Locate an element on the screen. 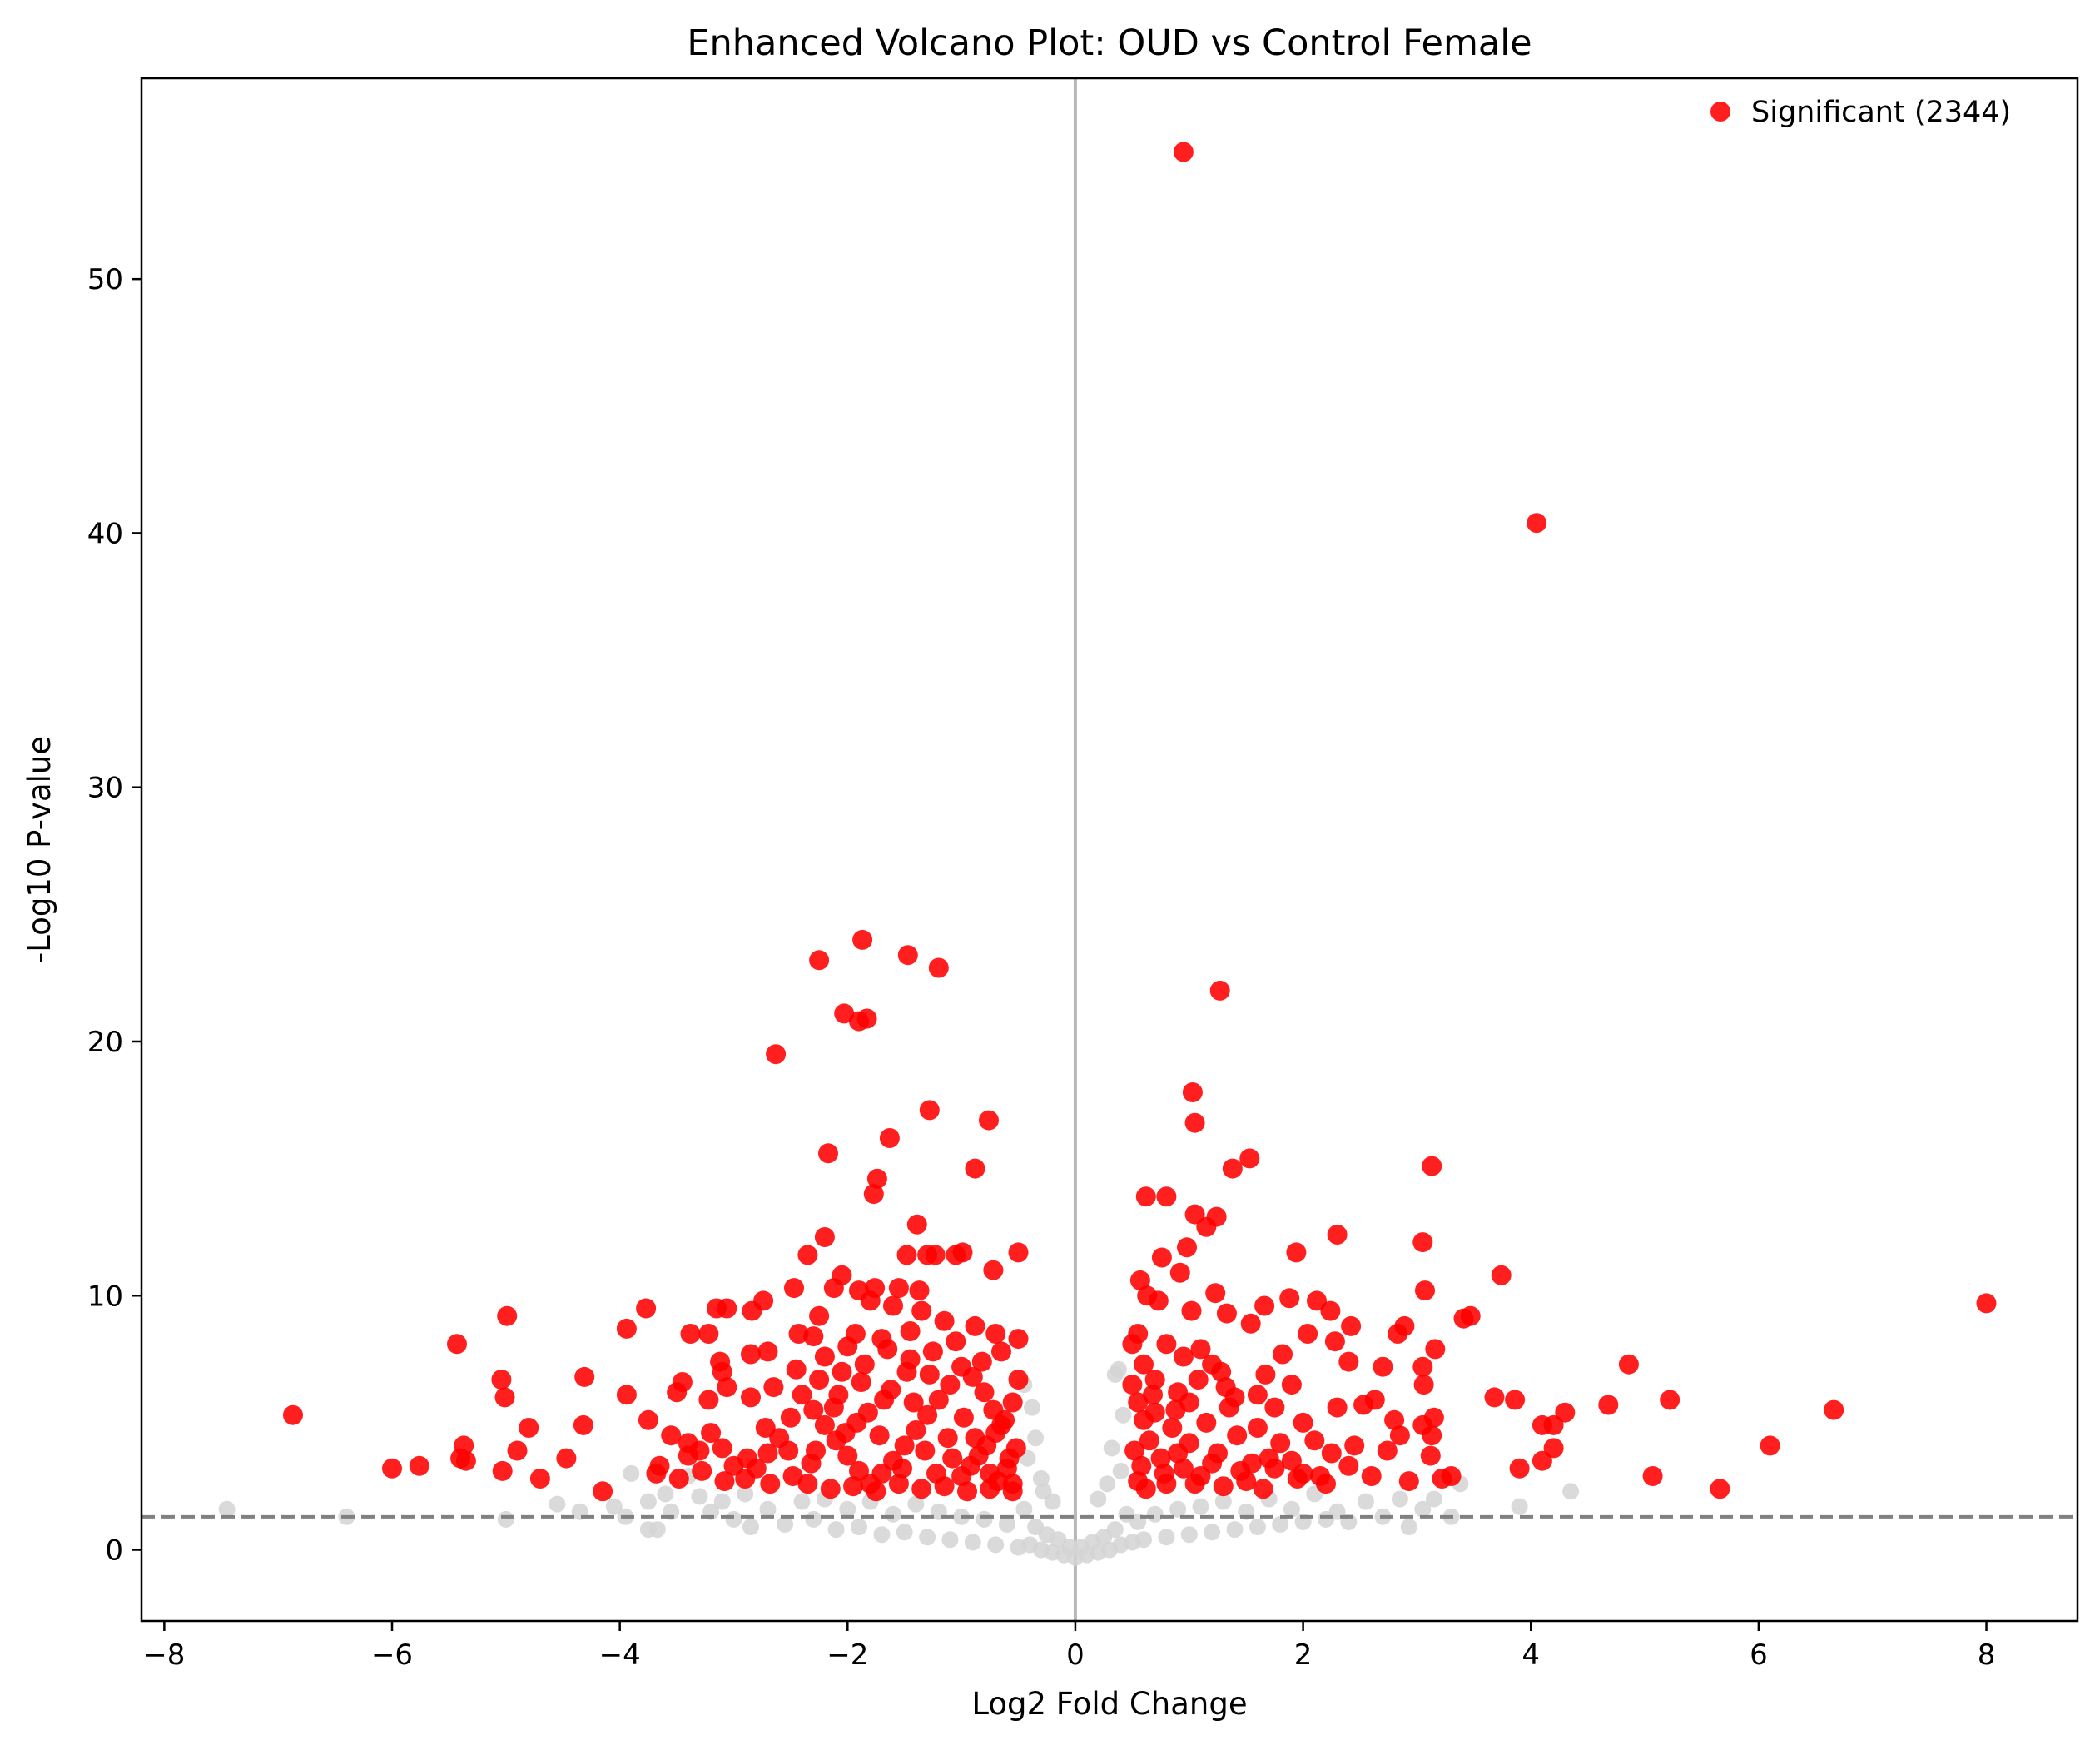  x-tick-label: 4 is located at coordinates (1531, 1655).